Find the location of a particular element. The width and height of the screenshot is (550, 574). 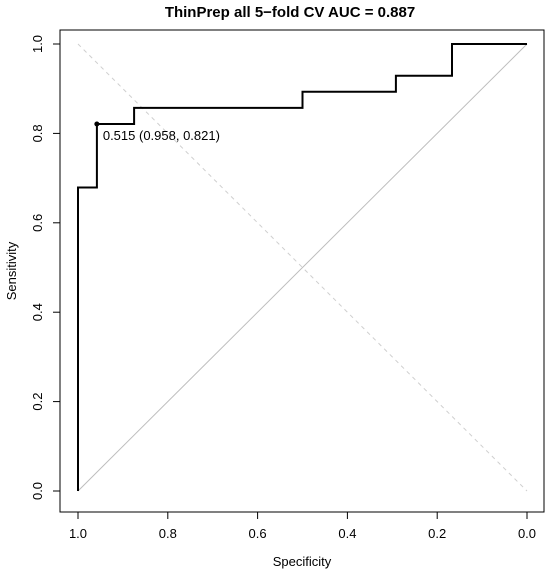

threshold-annotation: 0.515 (0.958, 0.821) is located at coordinates (161, 135).